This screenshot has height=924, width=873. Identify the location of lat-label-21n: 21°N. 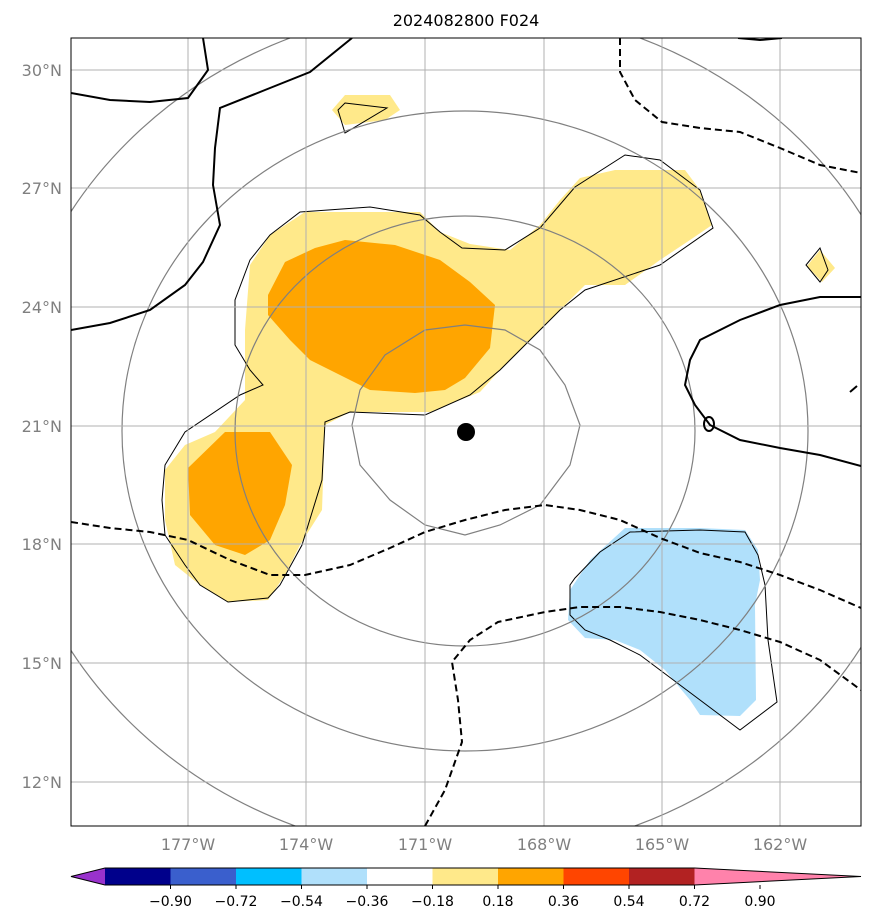
(42, 426).